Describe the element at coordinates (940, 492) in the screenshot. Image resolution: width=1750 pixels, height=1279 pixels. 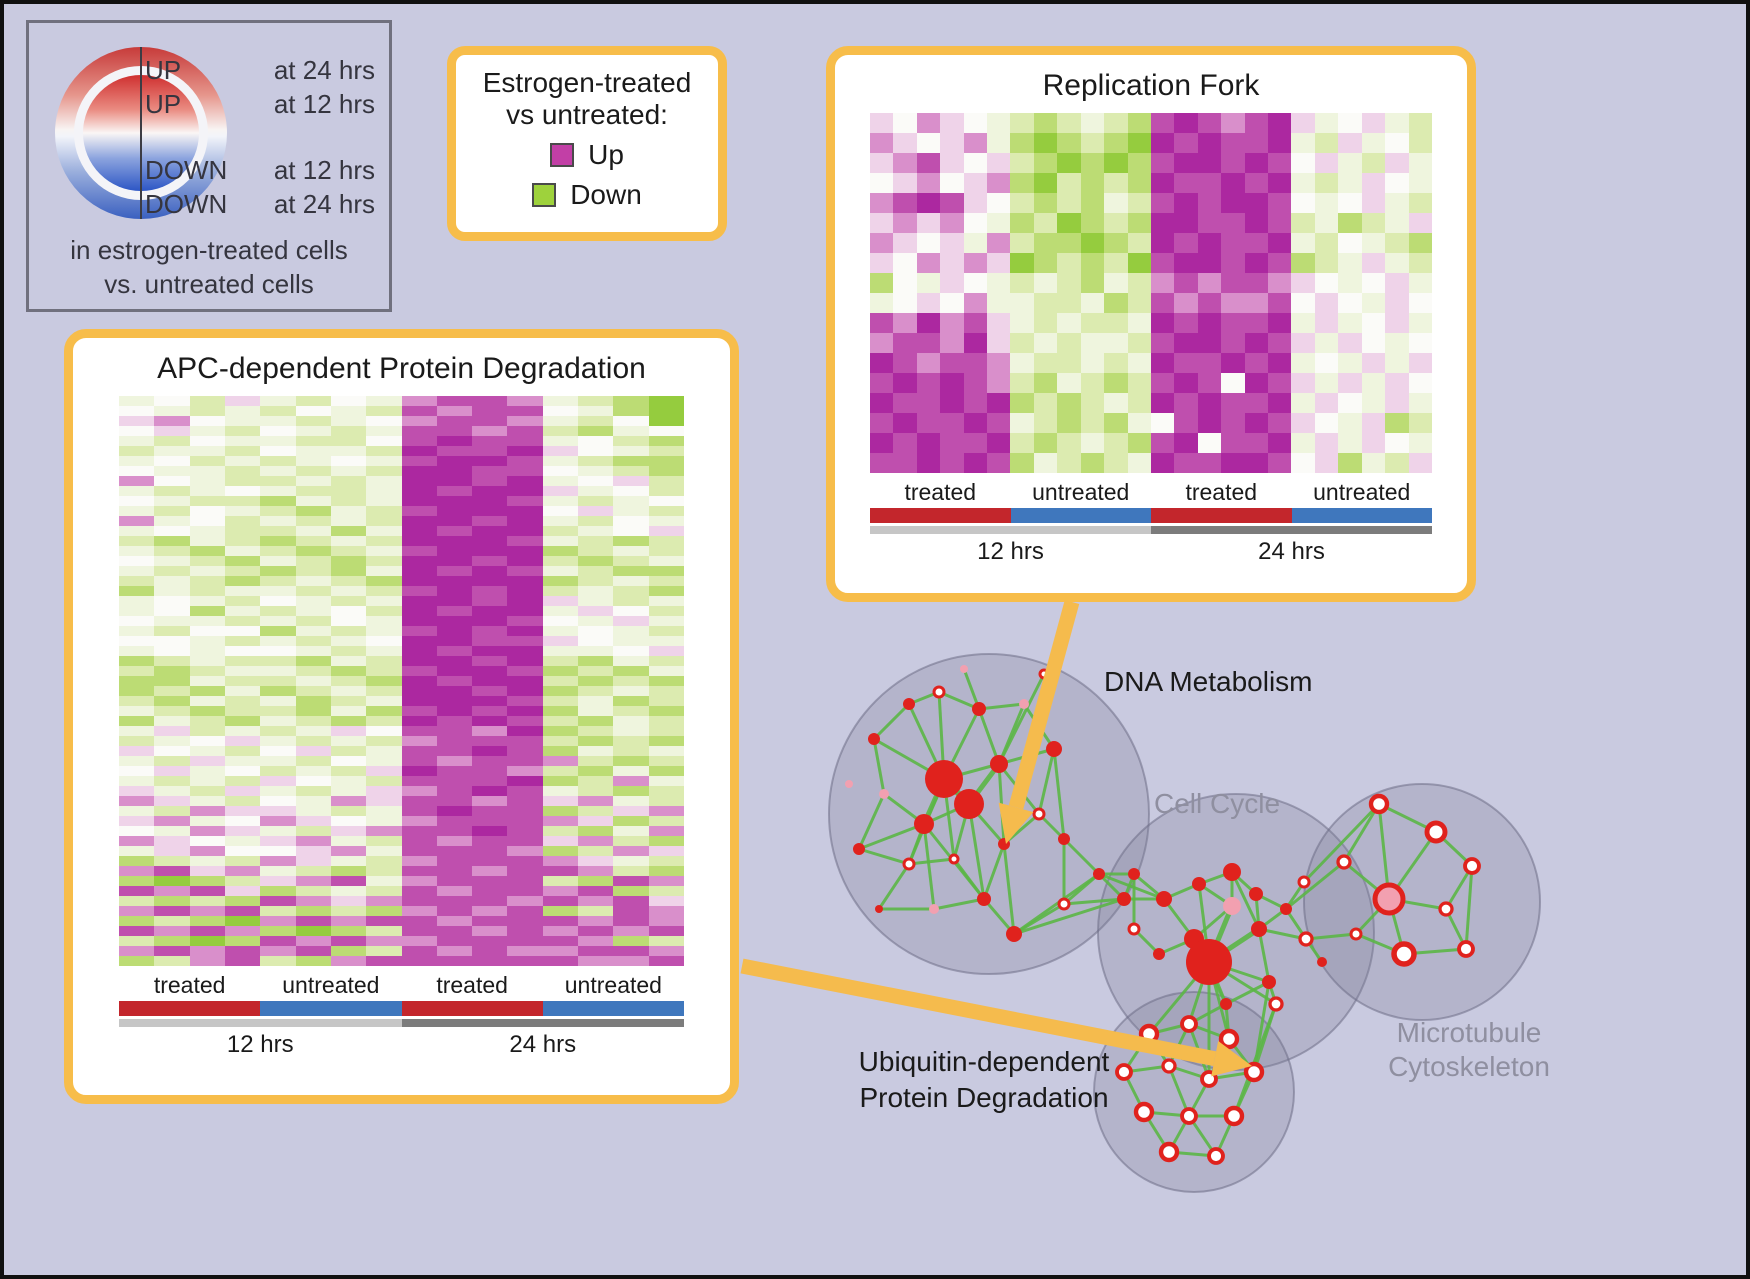
I see `condition-label: treated` at that location.